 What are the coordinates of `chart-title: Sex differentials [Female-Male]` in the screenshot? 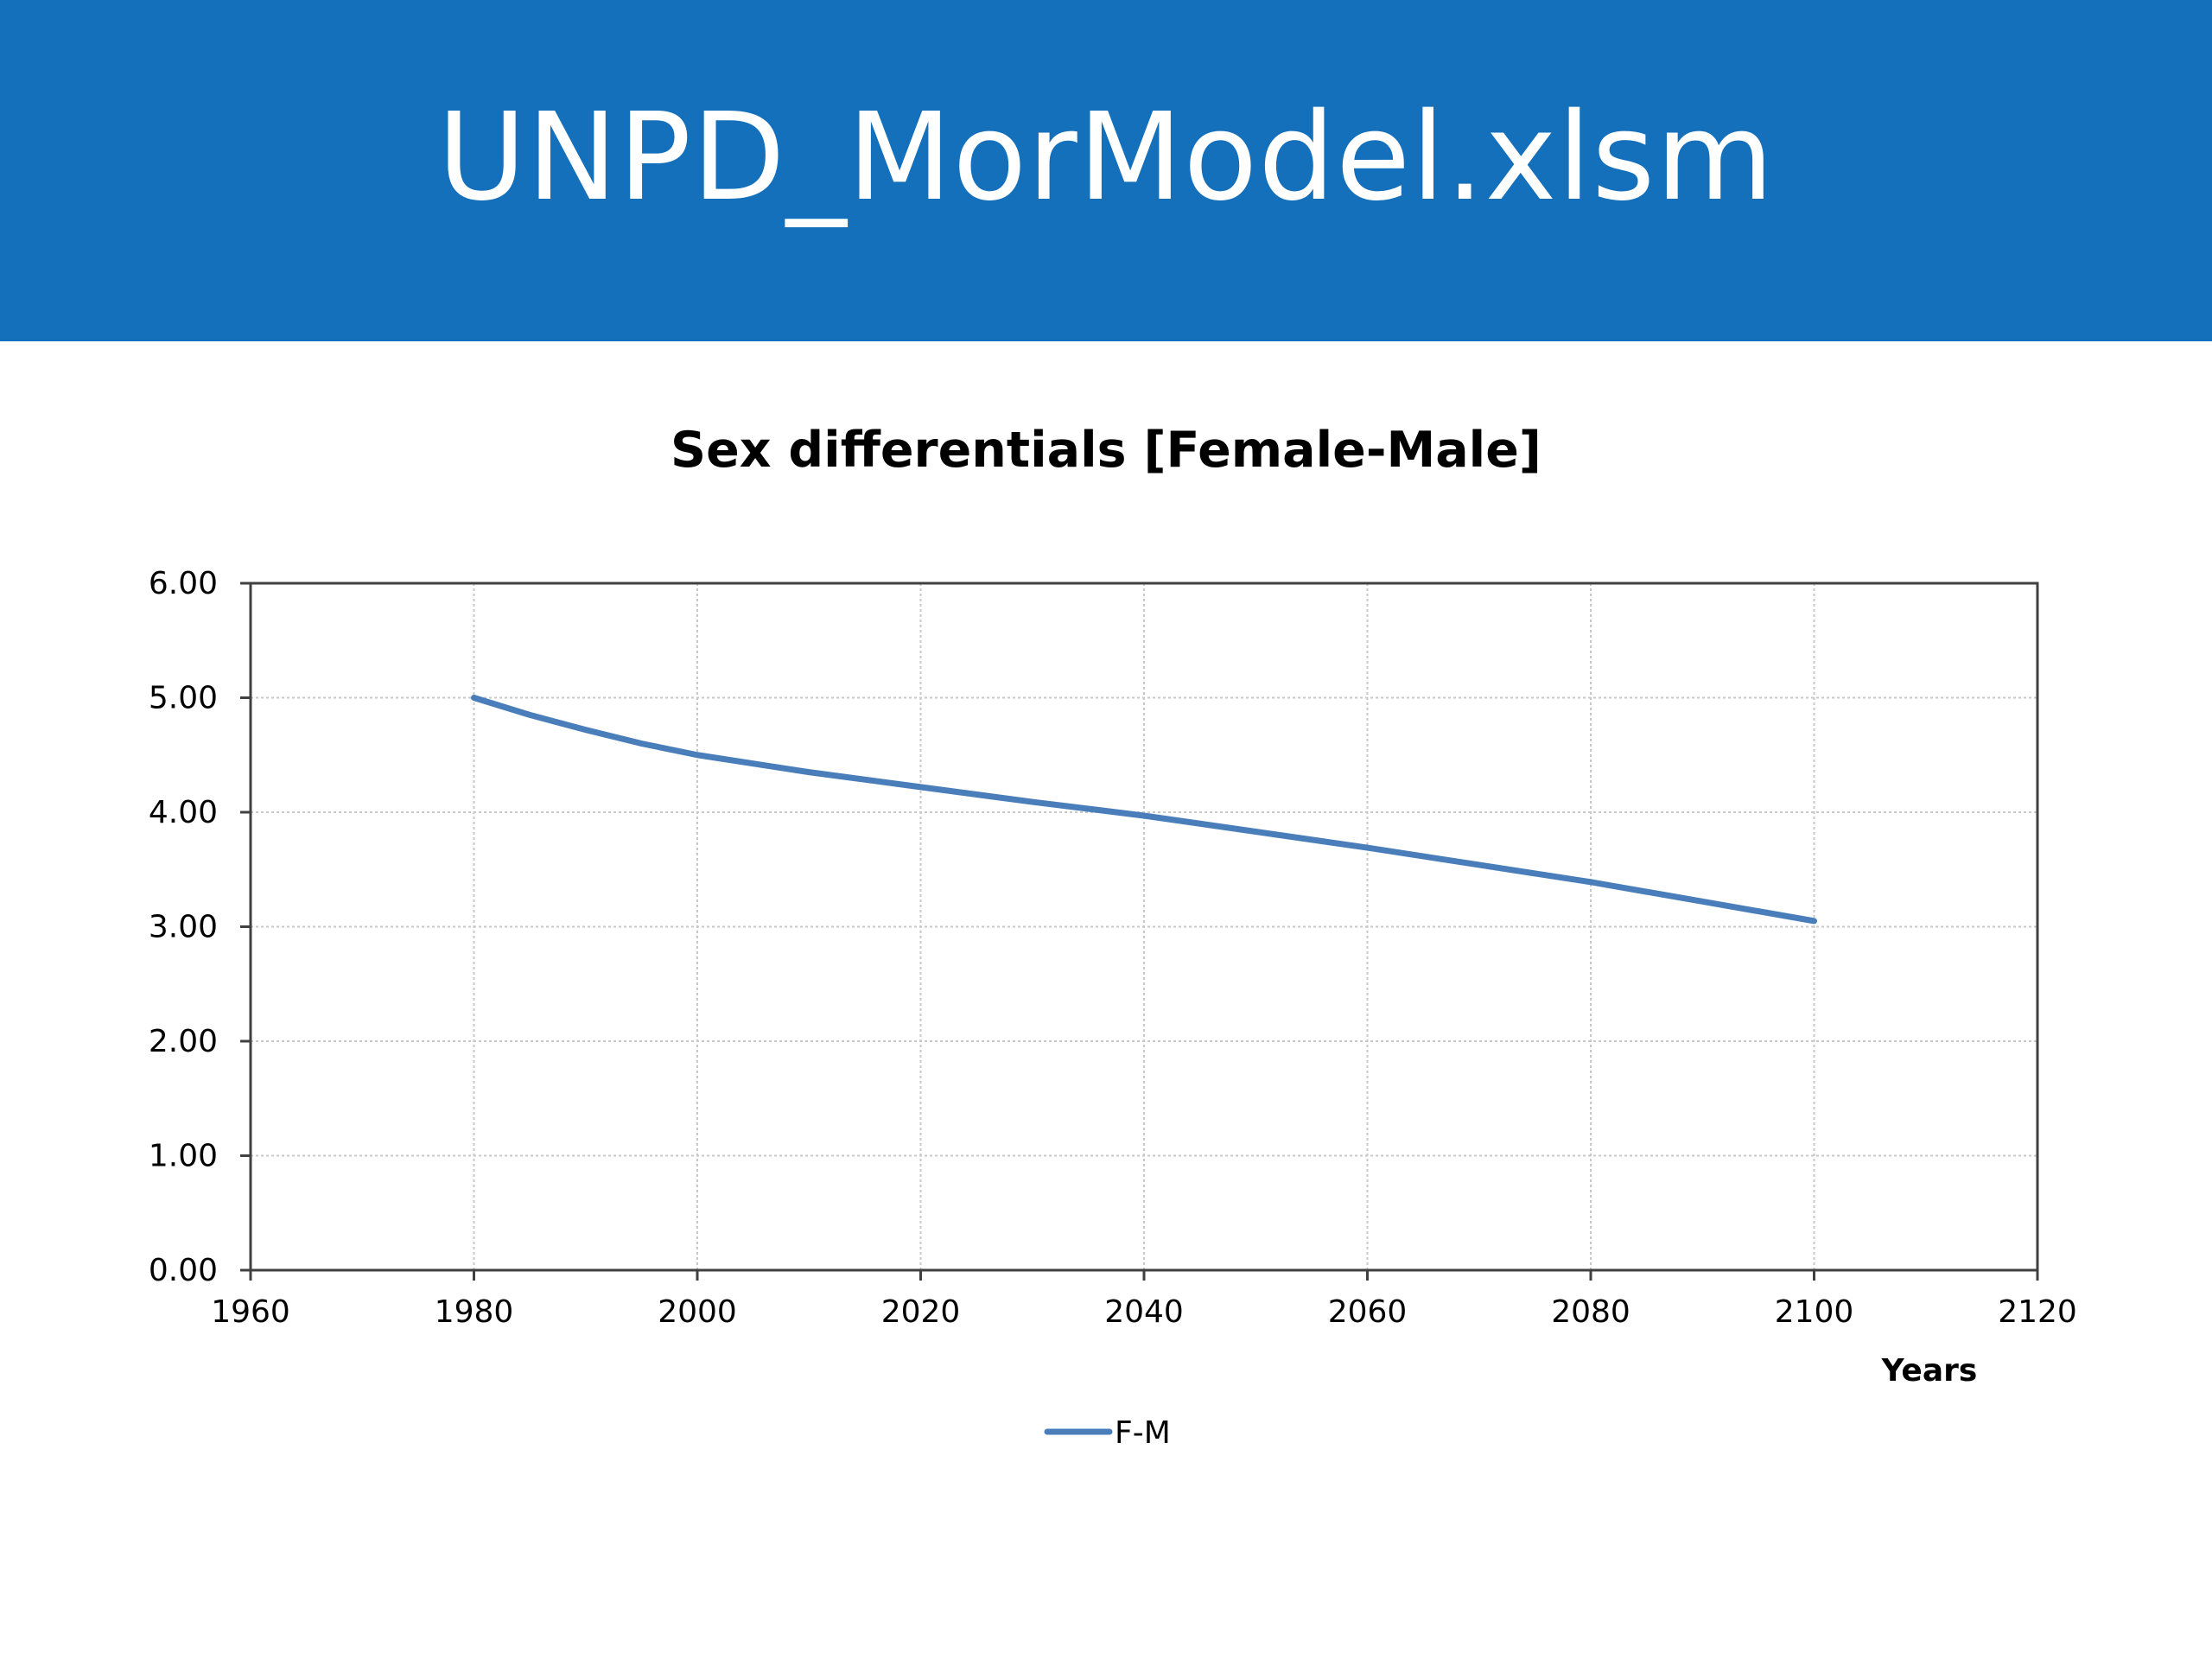 It's located at (1106, 450).